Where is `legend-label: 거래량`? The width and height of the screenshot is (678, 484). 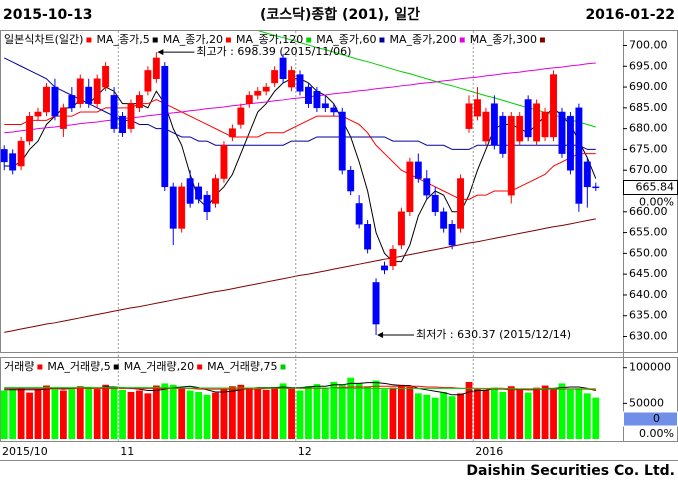 legend-label: 거래량 is located at coordinates (19, 366).